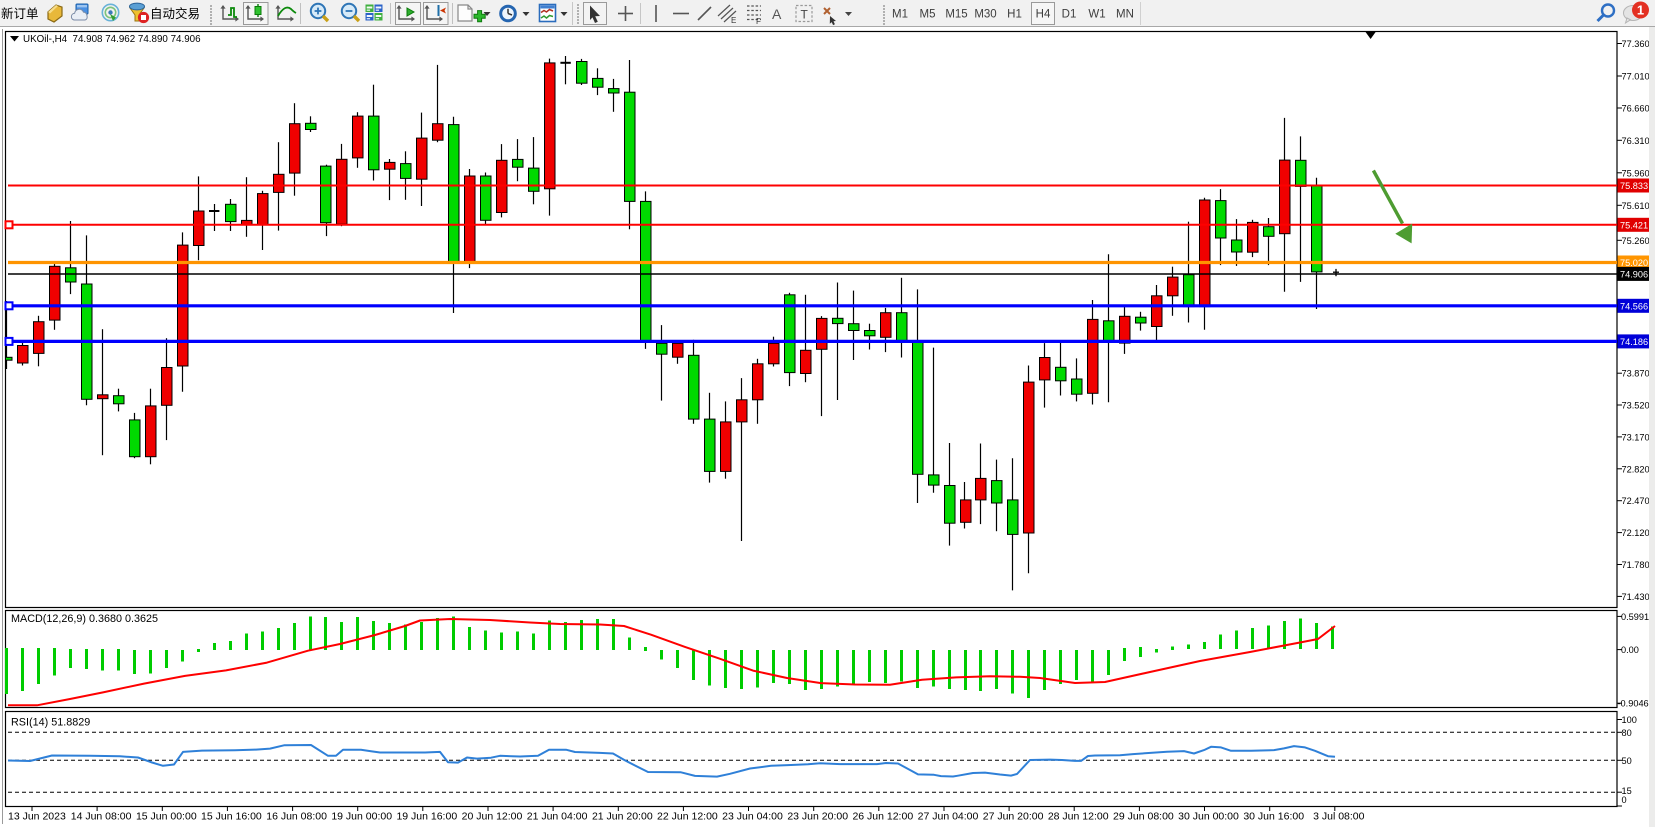 The height and width of the screenshot is (832, 1655). I want to click on svg-text: 23 Jun 04:00, so click(752, 817).